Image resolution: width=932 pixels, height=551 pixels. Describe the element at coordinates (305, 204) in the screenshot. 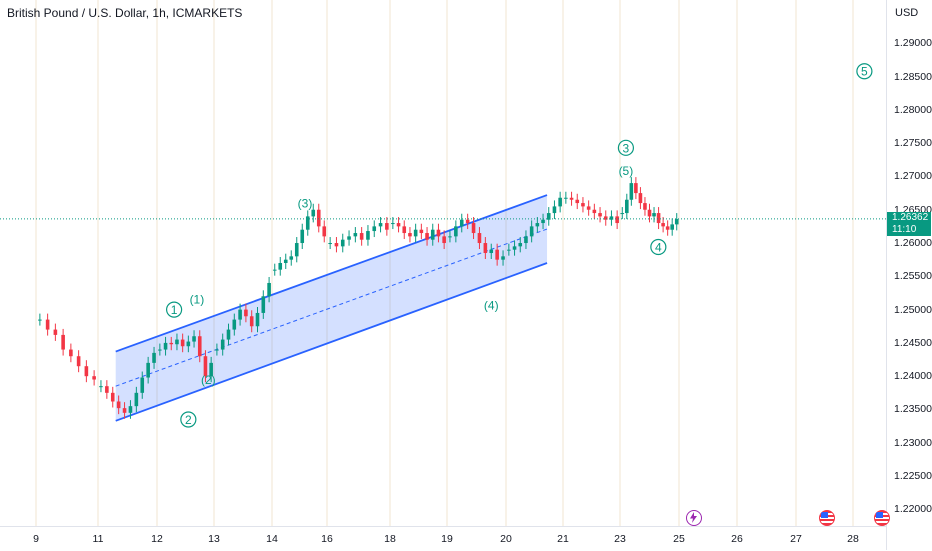

I see `wave-label: (3)` at that location.